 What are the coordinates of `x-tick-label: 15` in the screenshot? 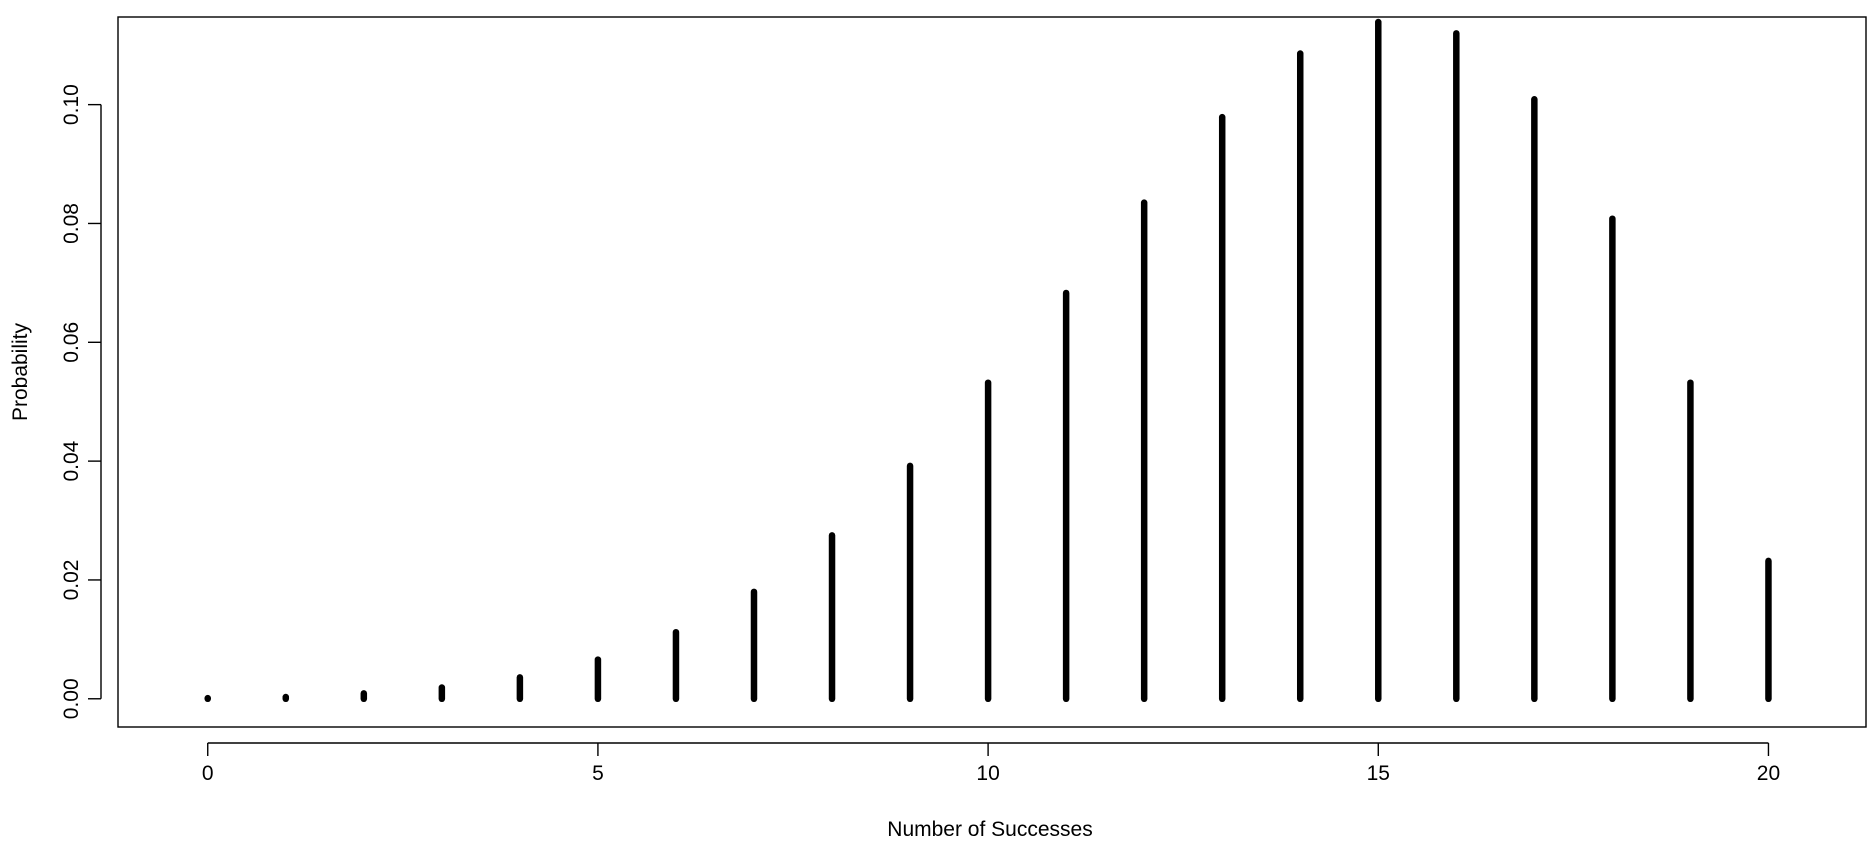 It's located at (1378, 773).